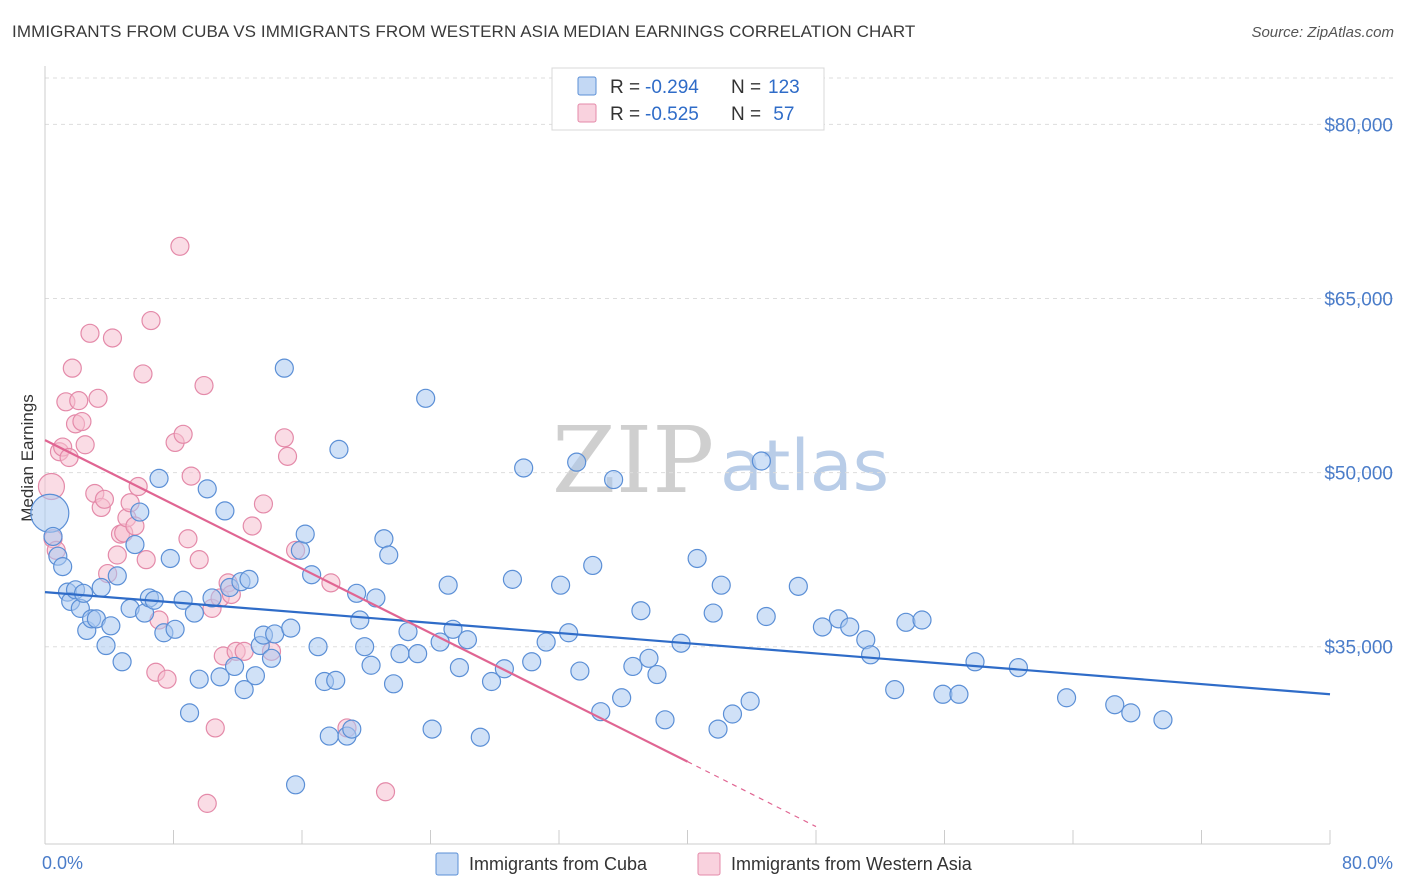 This screenshot has width=1406, height=892. Describe the element at coordinates (62, 863) in the screenshot. I see `x-tick-min: 0.0%` at that location.